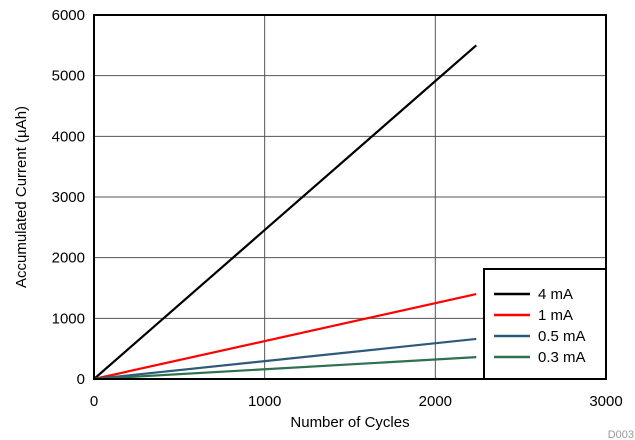 This screenshot has width=635, height=440. I want to click on x-tick-label-3: 3000, so click(605, 401).